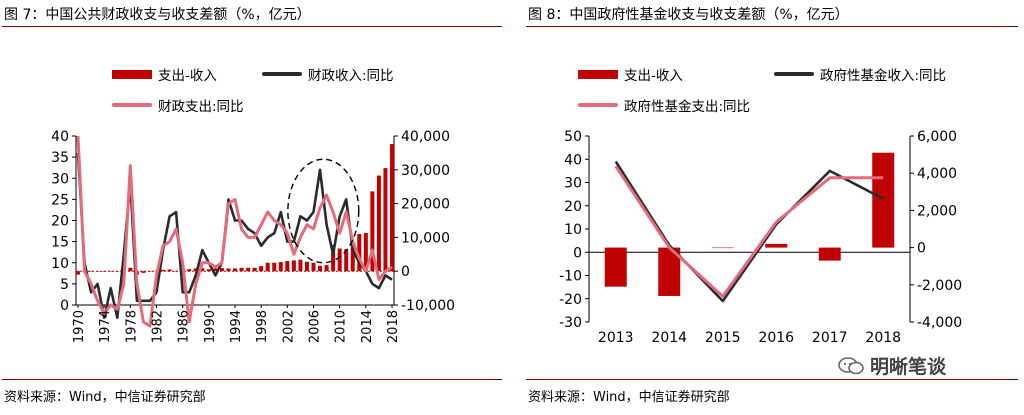 The image size is (1024, 415). What do you see at coordinates (570, 300) in the screenshot?
I see `y-left-tick-label: -20` at bounding box center [570, 300].